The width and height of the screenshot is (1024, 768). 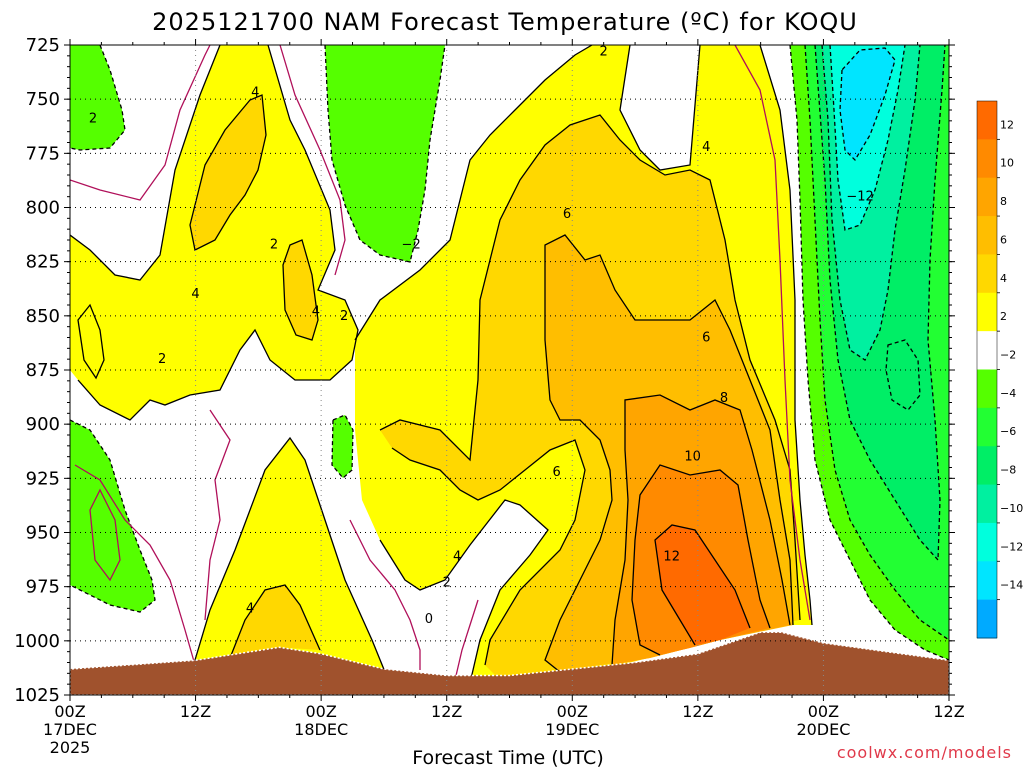 I want to click on contour-label: 6, so click(x=567, y=214).